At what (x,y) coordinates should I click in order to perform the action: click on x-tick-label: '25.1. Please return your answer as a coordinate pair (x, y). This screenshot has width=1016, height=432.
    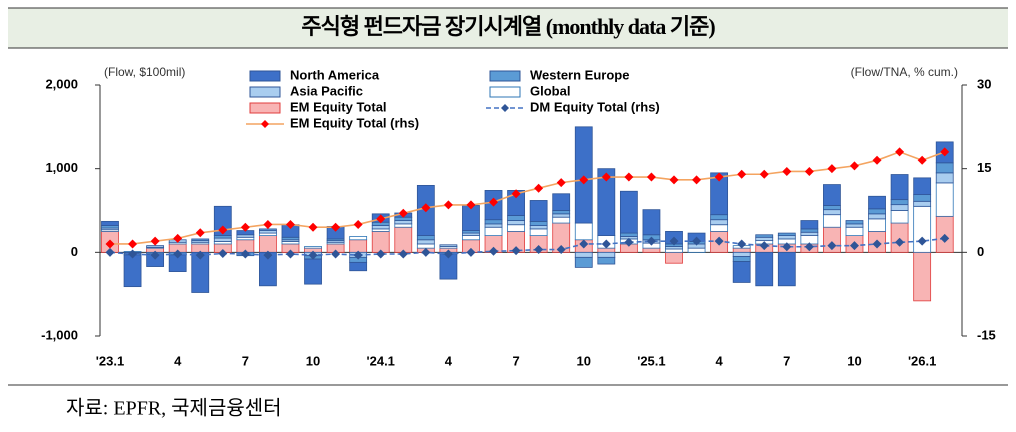
    Looking at the image, I should click on (651, 360).